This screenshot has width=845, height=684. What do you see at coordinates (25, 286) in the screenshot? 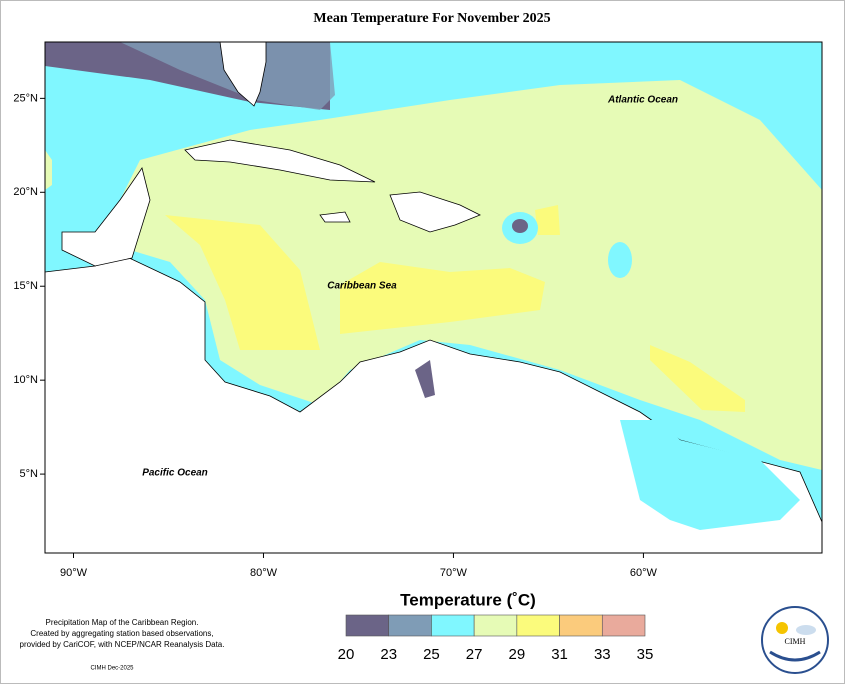
I see `y-tick-label: 15°N` at bounding box center [25, 286].